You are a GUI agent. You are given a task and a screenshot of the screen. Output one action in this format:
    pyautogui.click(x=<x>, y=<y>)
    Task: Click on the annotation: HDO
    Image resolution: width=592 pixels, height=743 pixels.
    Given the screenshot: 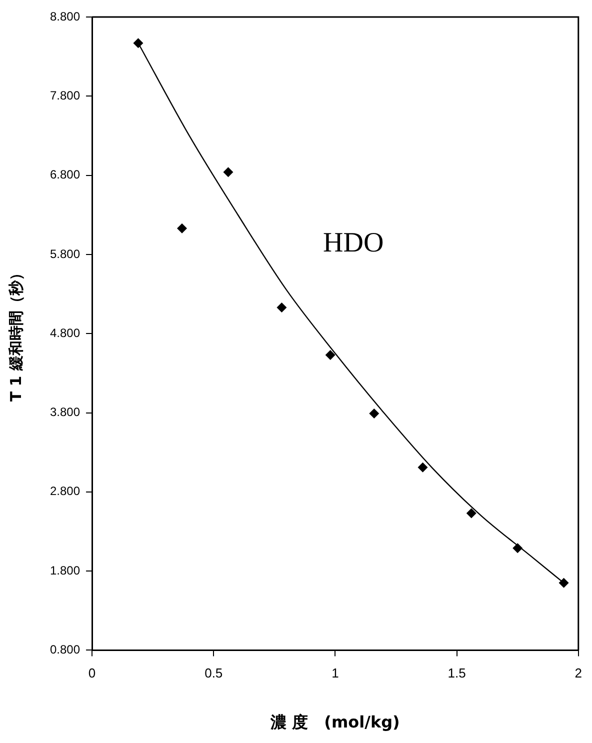 What is the action you would take?
    pyautogui.click(x=353, y=242)
    